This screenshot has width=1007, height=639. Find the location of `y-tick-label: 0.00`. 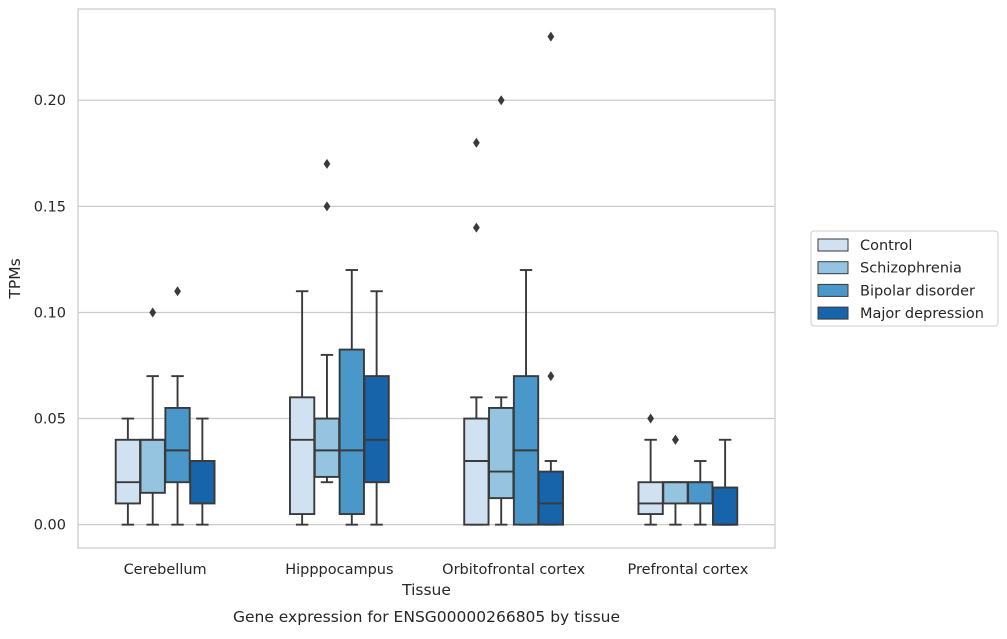

y-tick-label: 0.00 is located at coordinates (50, 526).